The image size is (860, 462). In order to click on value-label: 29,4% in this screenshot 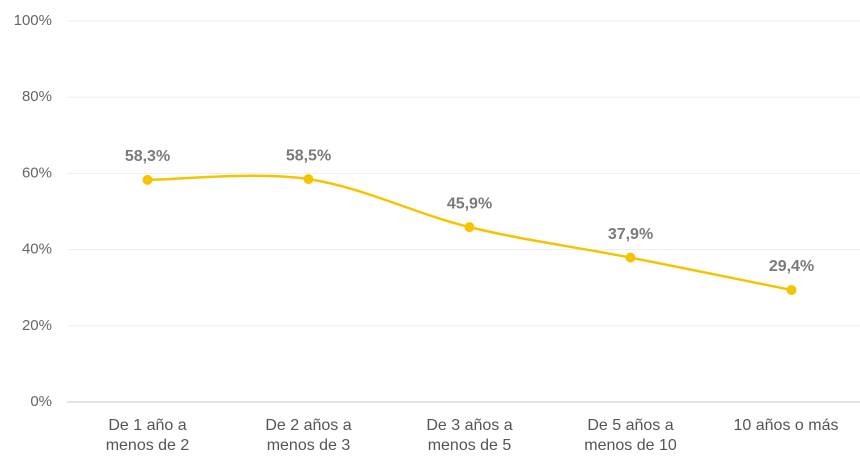, I will do `click(791, 266)`.